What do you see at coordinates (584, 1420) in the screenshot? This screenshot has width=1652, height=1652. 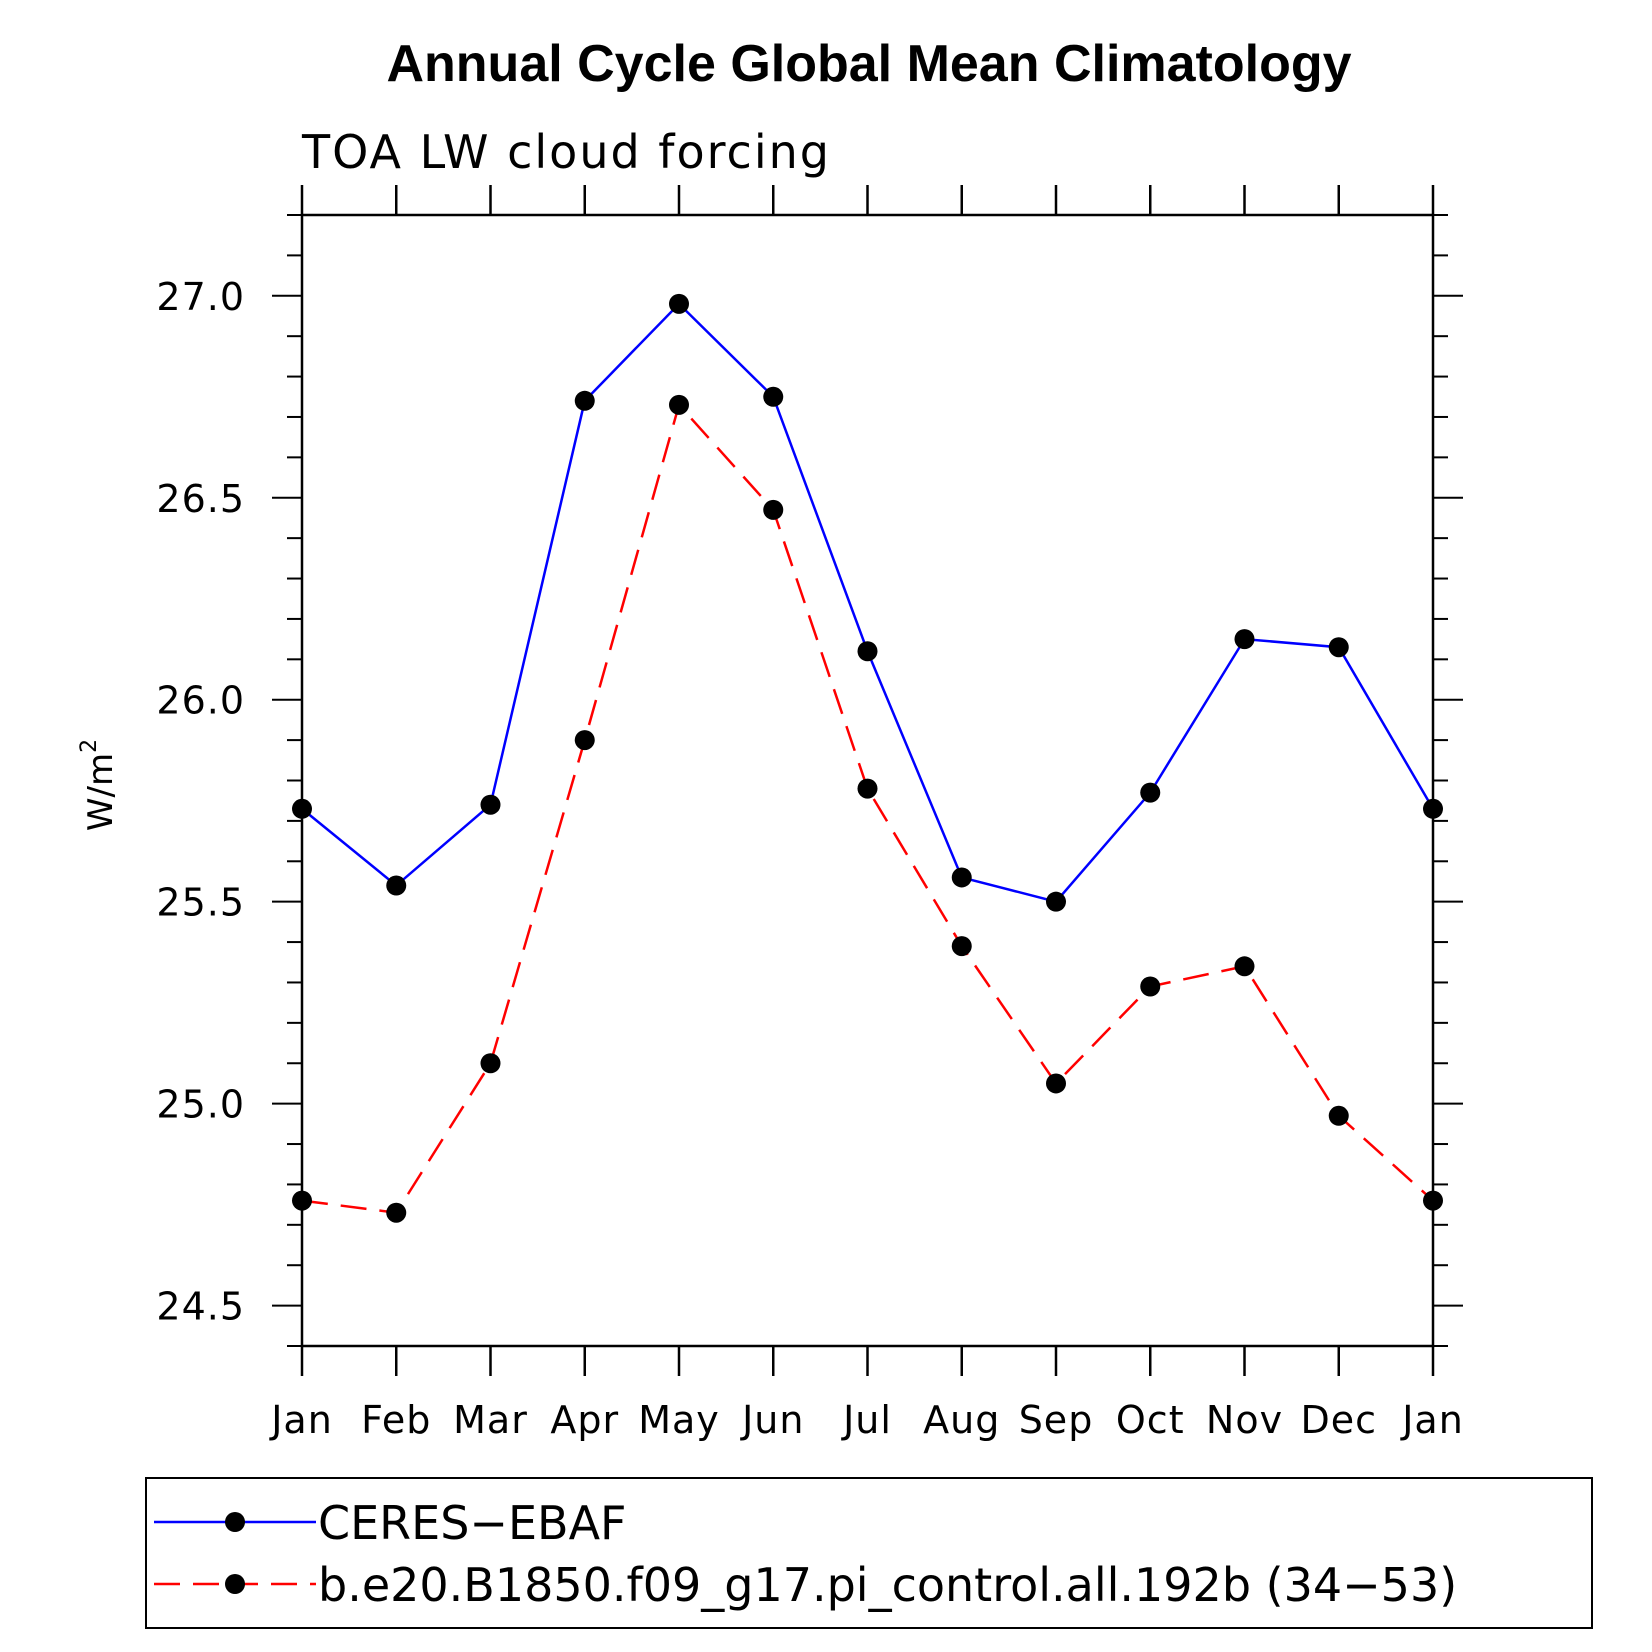 I see `x-tick-label: Apr` at bounding box center [584, 1420].